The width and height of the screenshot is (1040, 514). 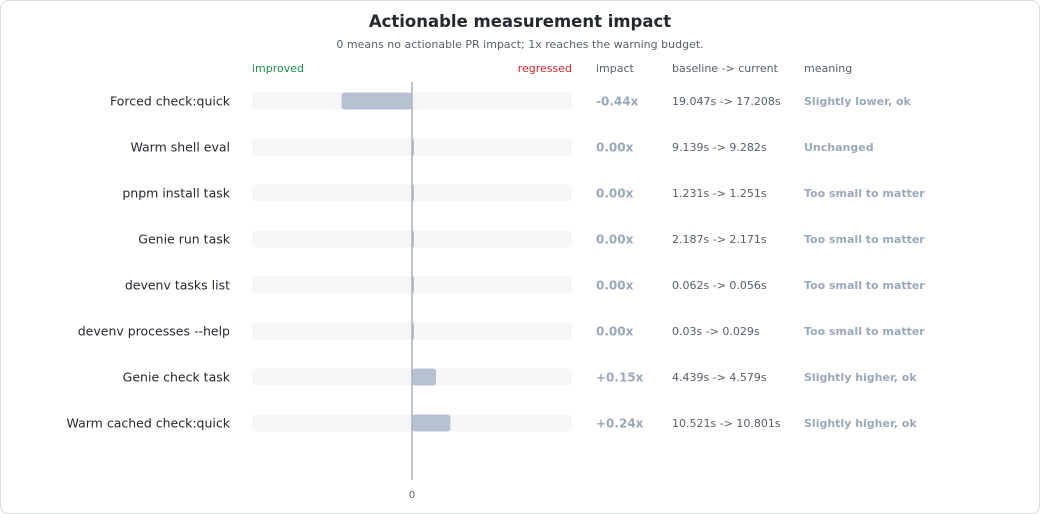 I want to click on improved-direction-label: improved, so click(x=278, y=68).